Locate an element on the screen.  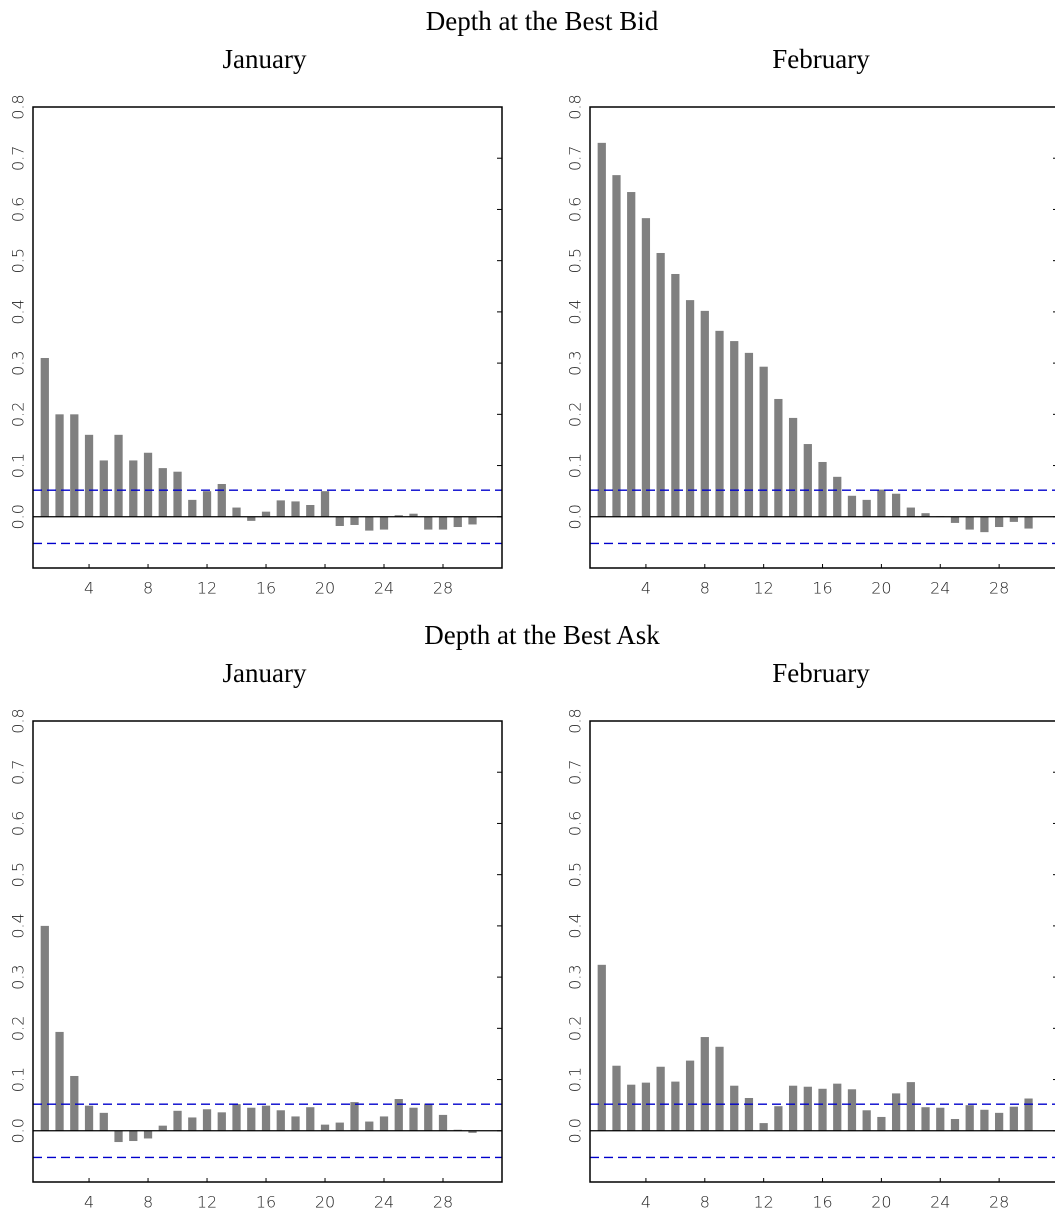
y-tick-label: 0.5 is located at coordinates (18, 260).